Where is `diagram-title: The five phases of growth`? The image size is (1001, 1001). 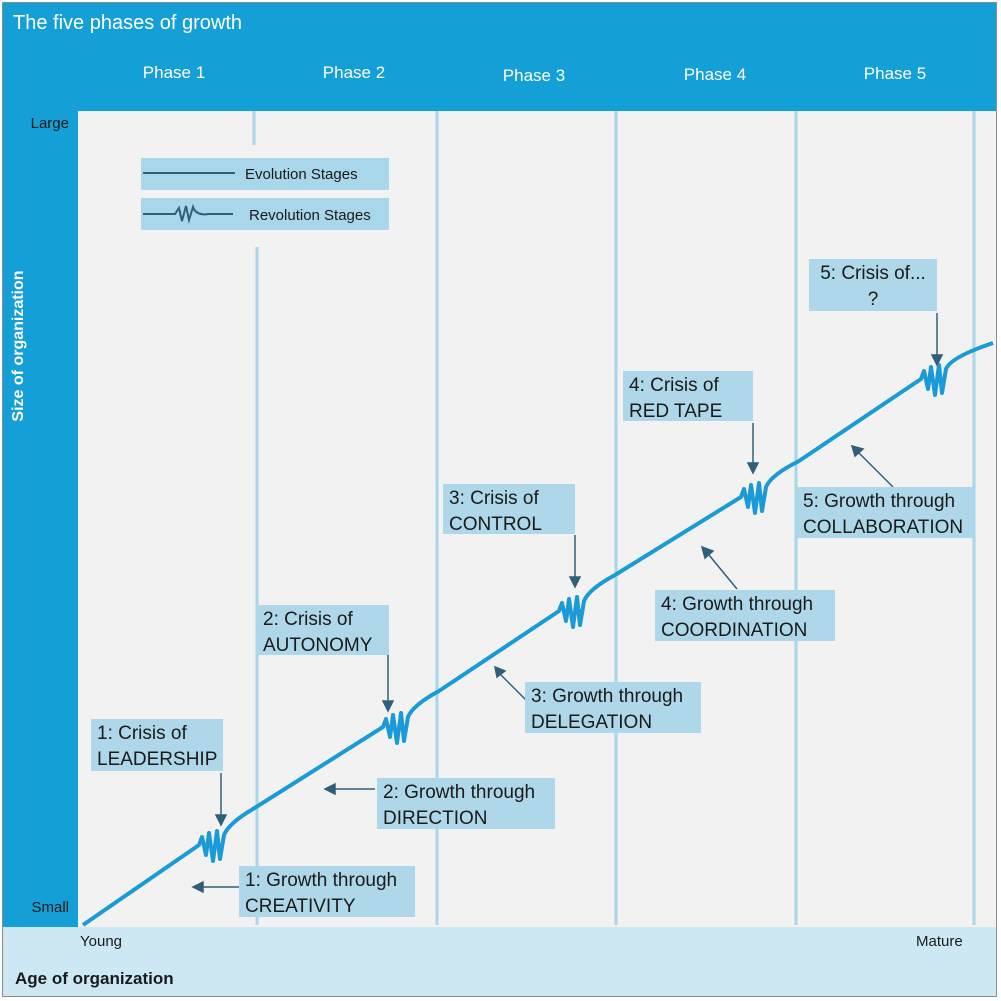 diagram-title: The five phases of growth is located at coordinates (128, 23).